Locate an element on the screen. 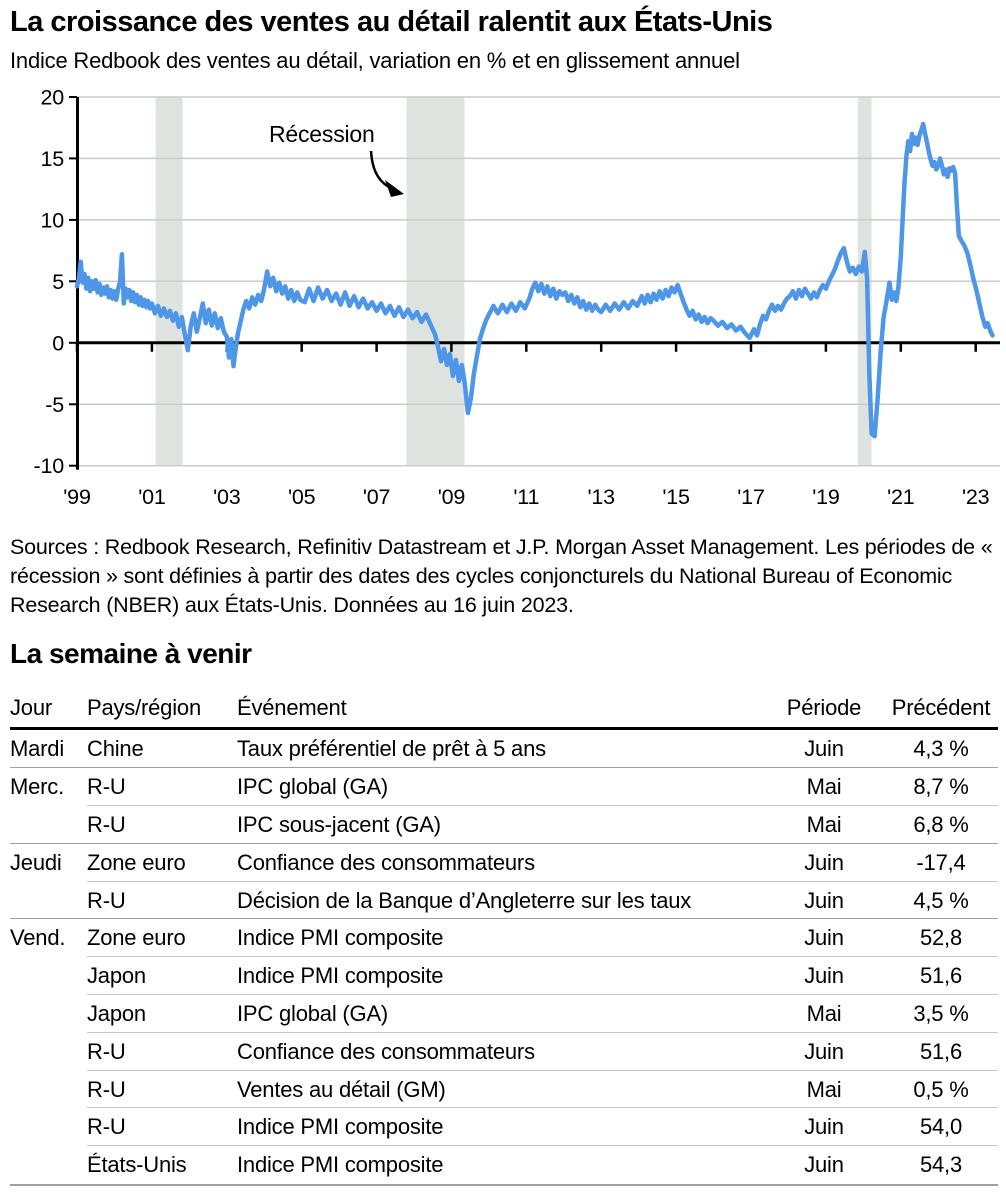 Image resolution: width=1006 pixels, height=1200 pixels. x-axis-label: '23 is located at coordinates (976, 497).